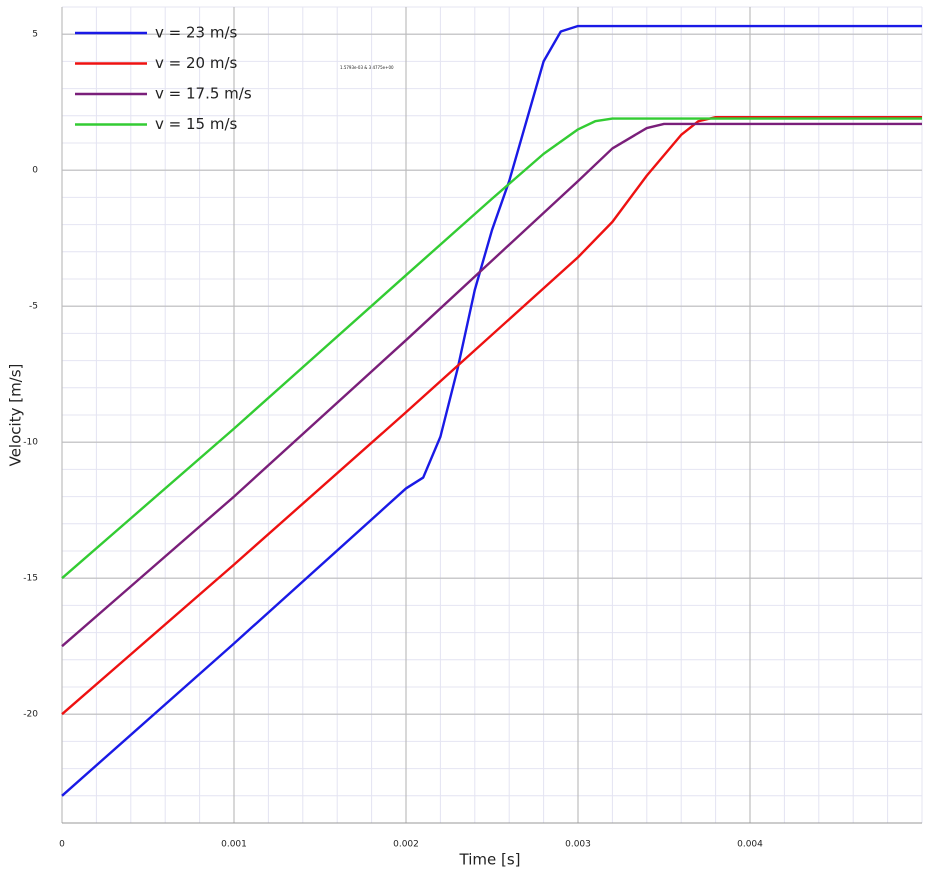  I want to click on x-axis-label: Time [s], so click(490, 860).